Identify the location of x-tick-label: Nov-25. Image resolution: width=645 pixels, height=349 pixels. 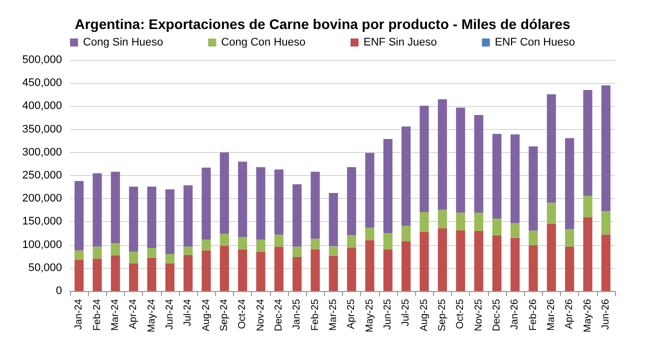
(478, 315).